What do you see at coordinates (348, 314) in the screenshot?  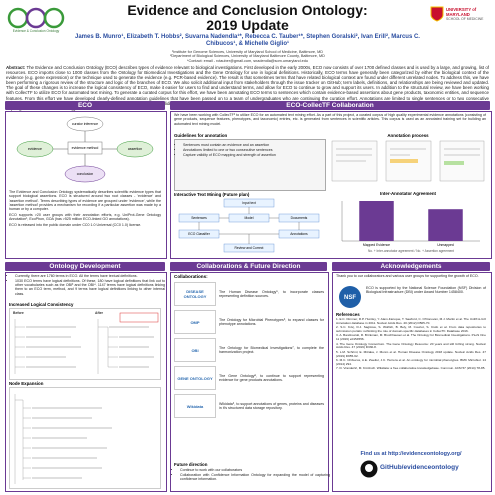 I see `subheading: References` at bounding box center [348, 314].